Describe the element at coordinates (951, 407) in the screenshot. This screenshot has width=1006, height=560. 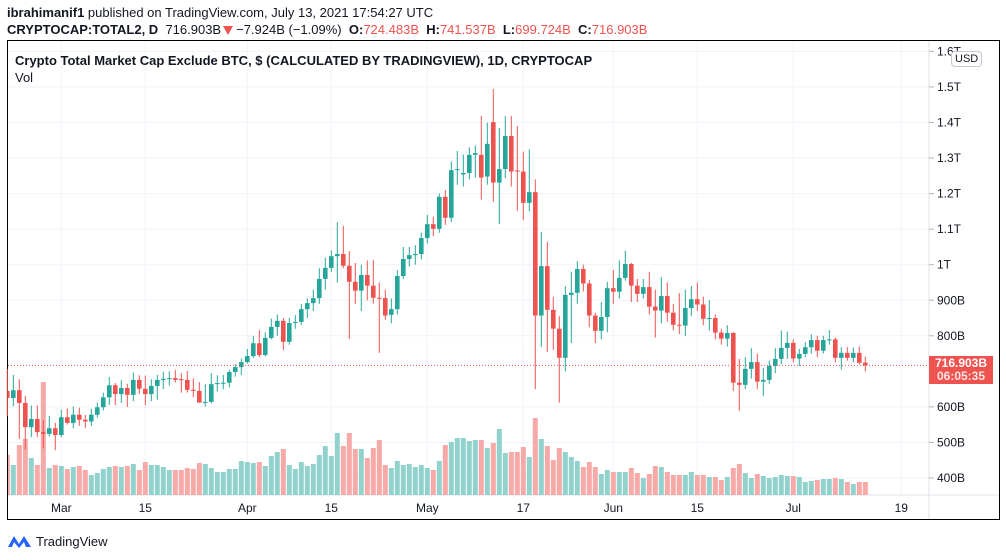
I see `price-tick-label: 600B` at that location.